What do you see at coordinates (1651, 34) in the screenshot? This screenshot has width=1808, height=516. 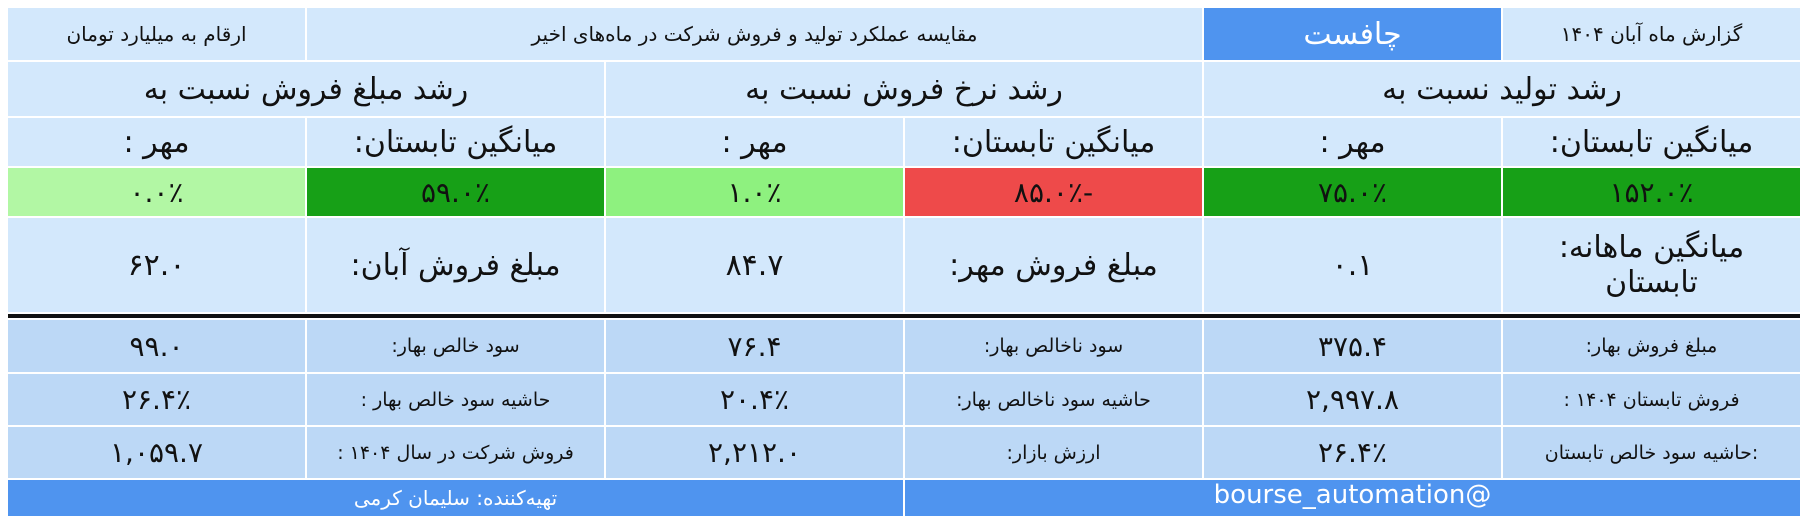 I see `report-date: گزارش ماه آبان ۱۴۰۴` at bounding box center [1651, 34].